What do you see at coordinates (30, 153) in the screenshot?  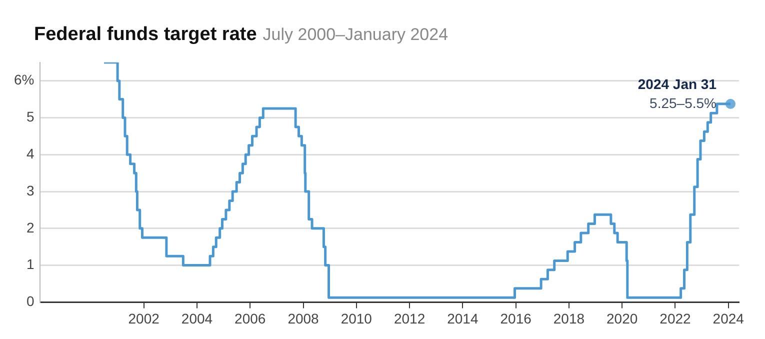 I see `y-tick-label: 4` at bounding box center [30, 153].